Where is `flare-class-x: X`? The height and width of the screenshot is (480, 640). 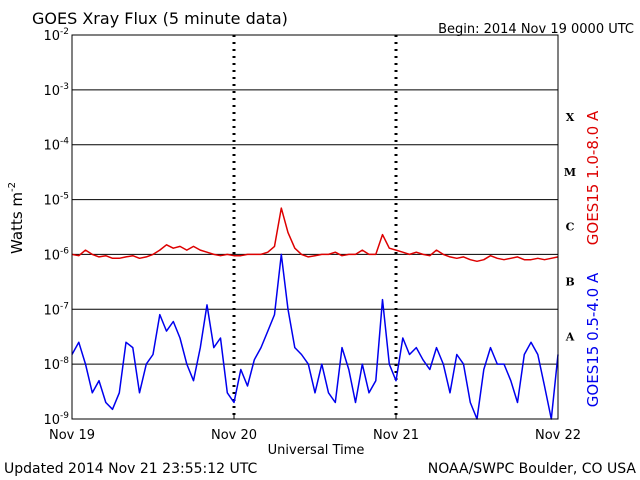
flare-class-x: X is located at coordinates (570, 117).